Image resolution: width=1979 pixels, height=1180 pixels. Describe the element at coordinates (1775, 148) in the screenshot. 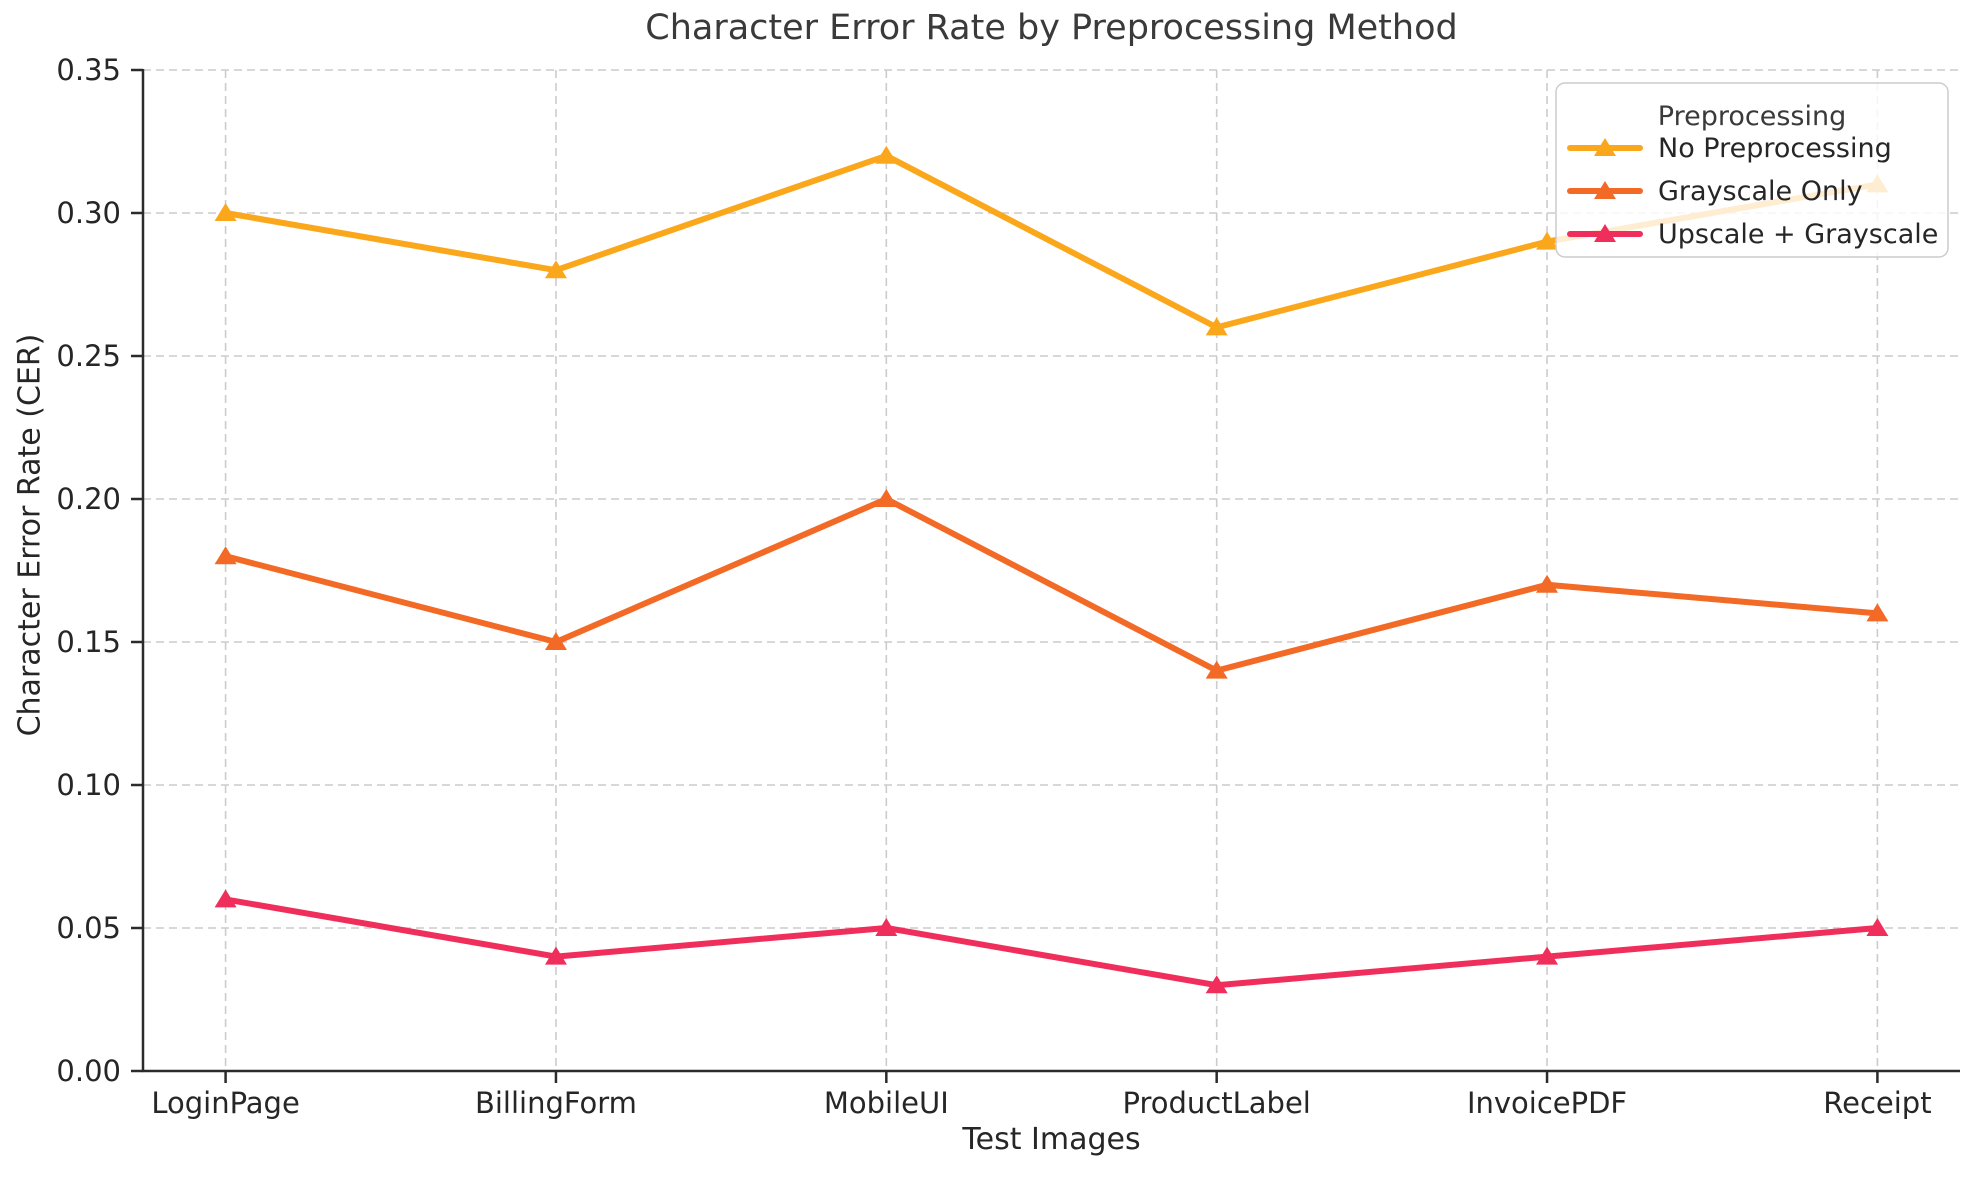

I see `legend-entry-label: No Preprocessing` at that location.